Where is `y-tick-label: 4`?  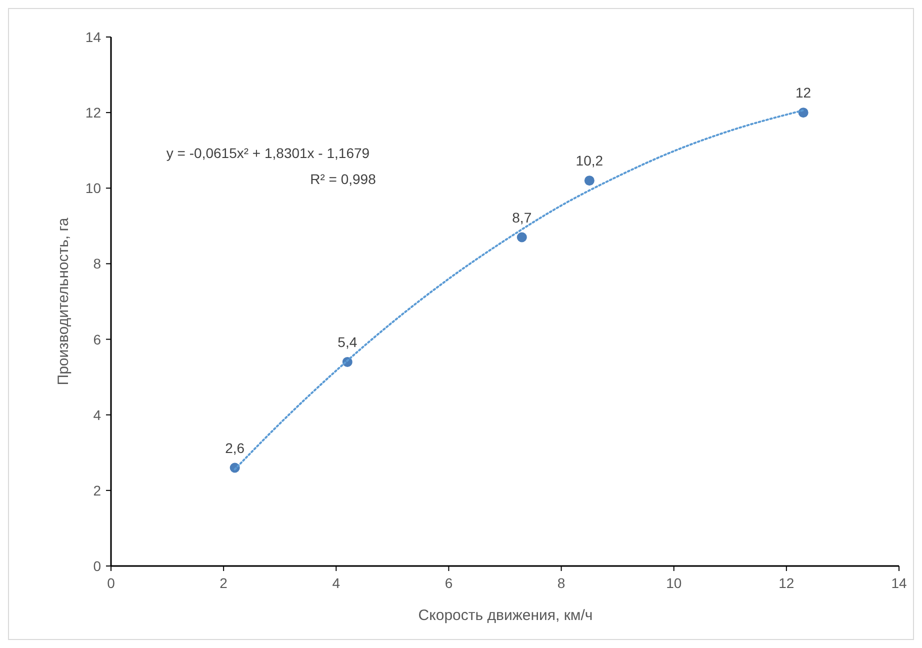 y-tick-label: 4 is located at coordinates (97, 414).